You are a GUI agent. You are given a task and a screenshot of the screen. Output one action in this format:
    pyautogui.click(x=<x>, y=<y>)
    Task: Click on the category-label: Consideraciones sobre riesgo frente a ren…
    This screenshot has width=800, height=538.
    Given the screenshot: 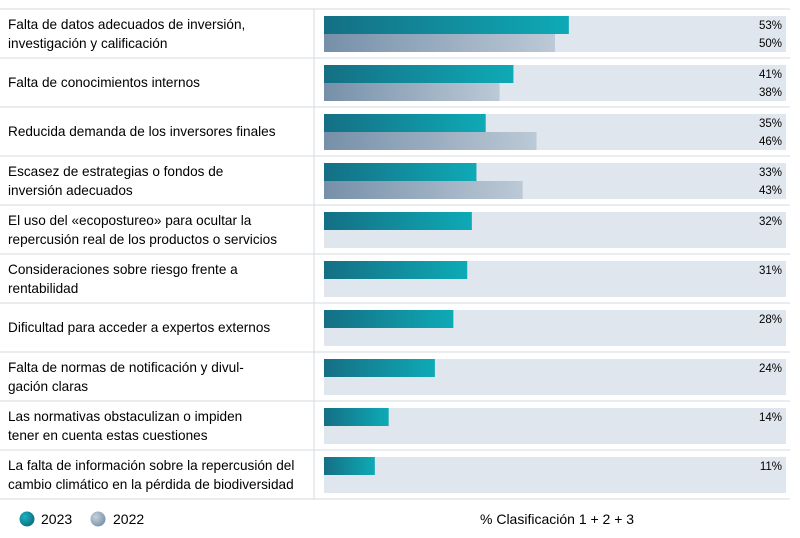 What is the action you would take?
    pyautogui.click(x=123, y=279)
    